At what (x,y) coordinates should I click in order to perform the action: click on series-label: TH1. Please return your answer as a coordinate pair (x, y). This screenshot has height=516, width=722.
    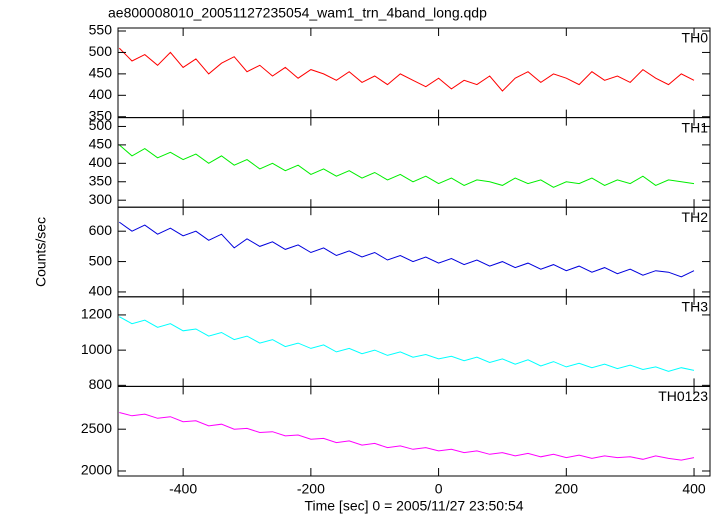
    Looking at the image, I should click on (695, 127).